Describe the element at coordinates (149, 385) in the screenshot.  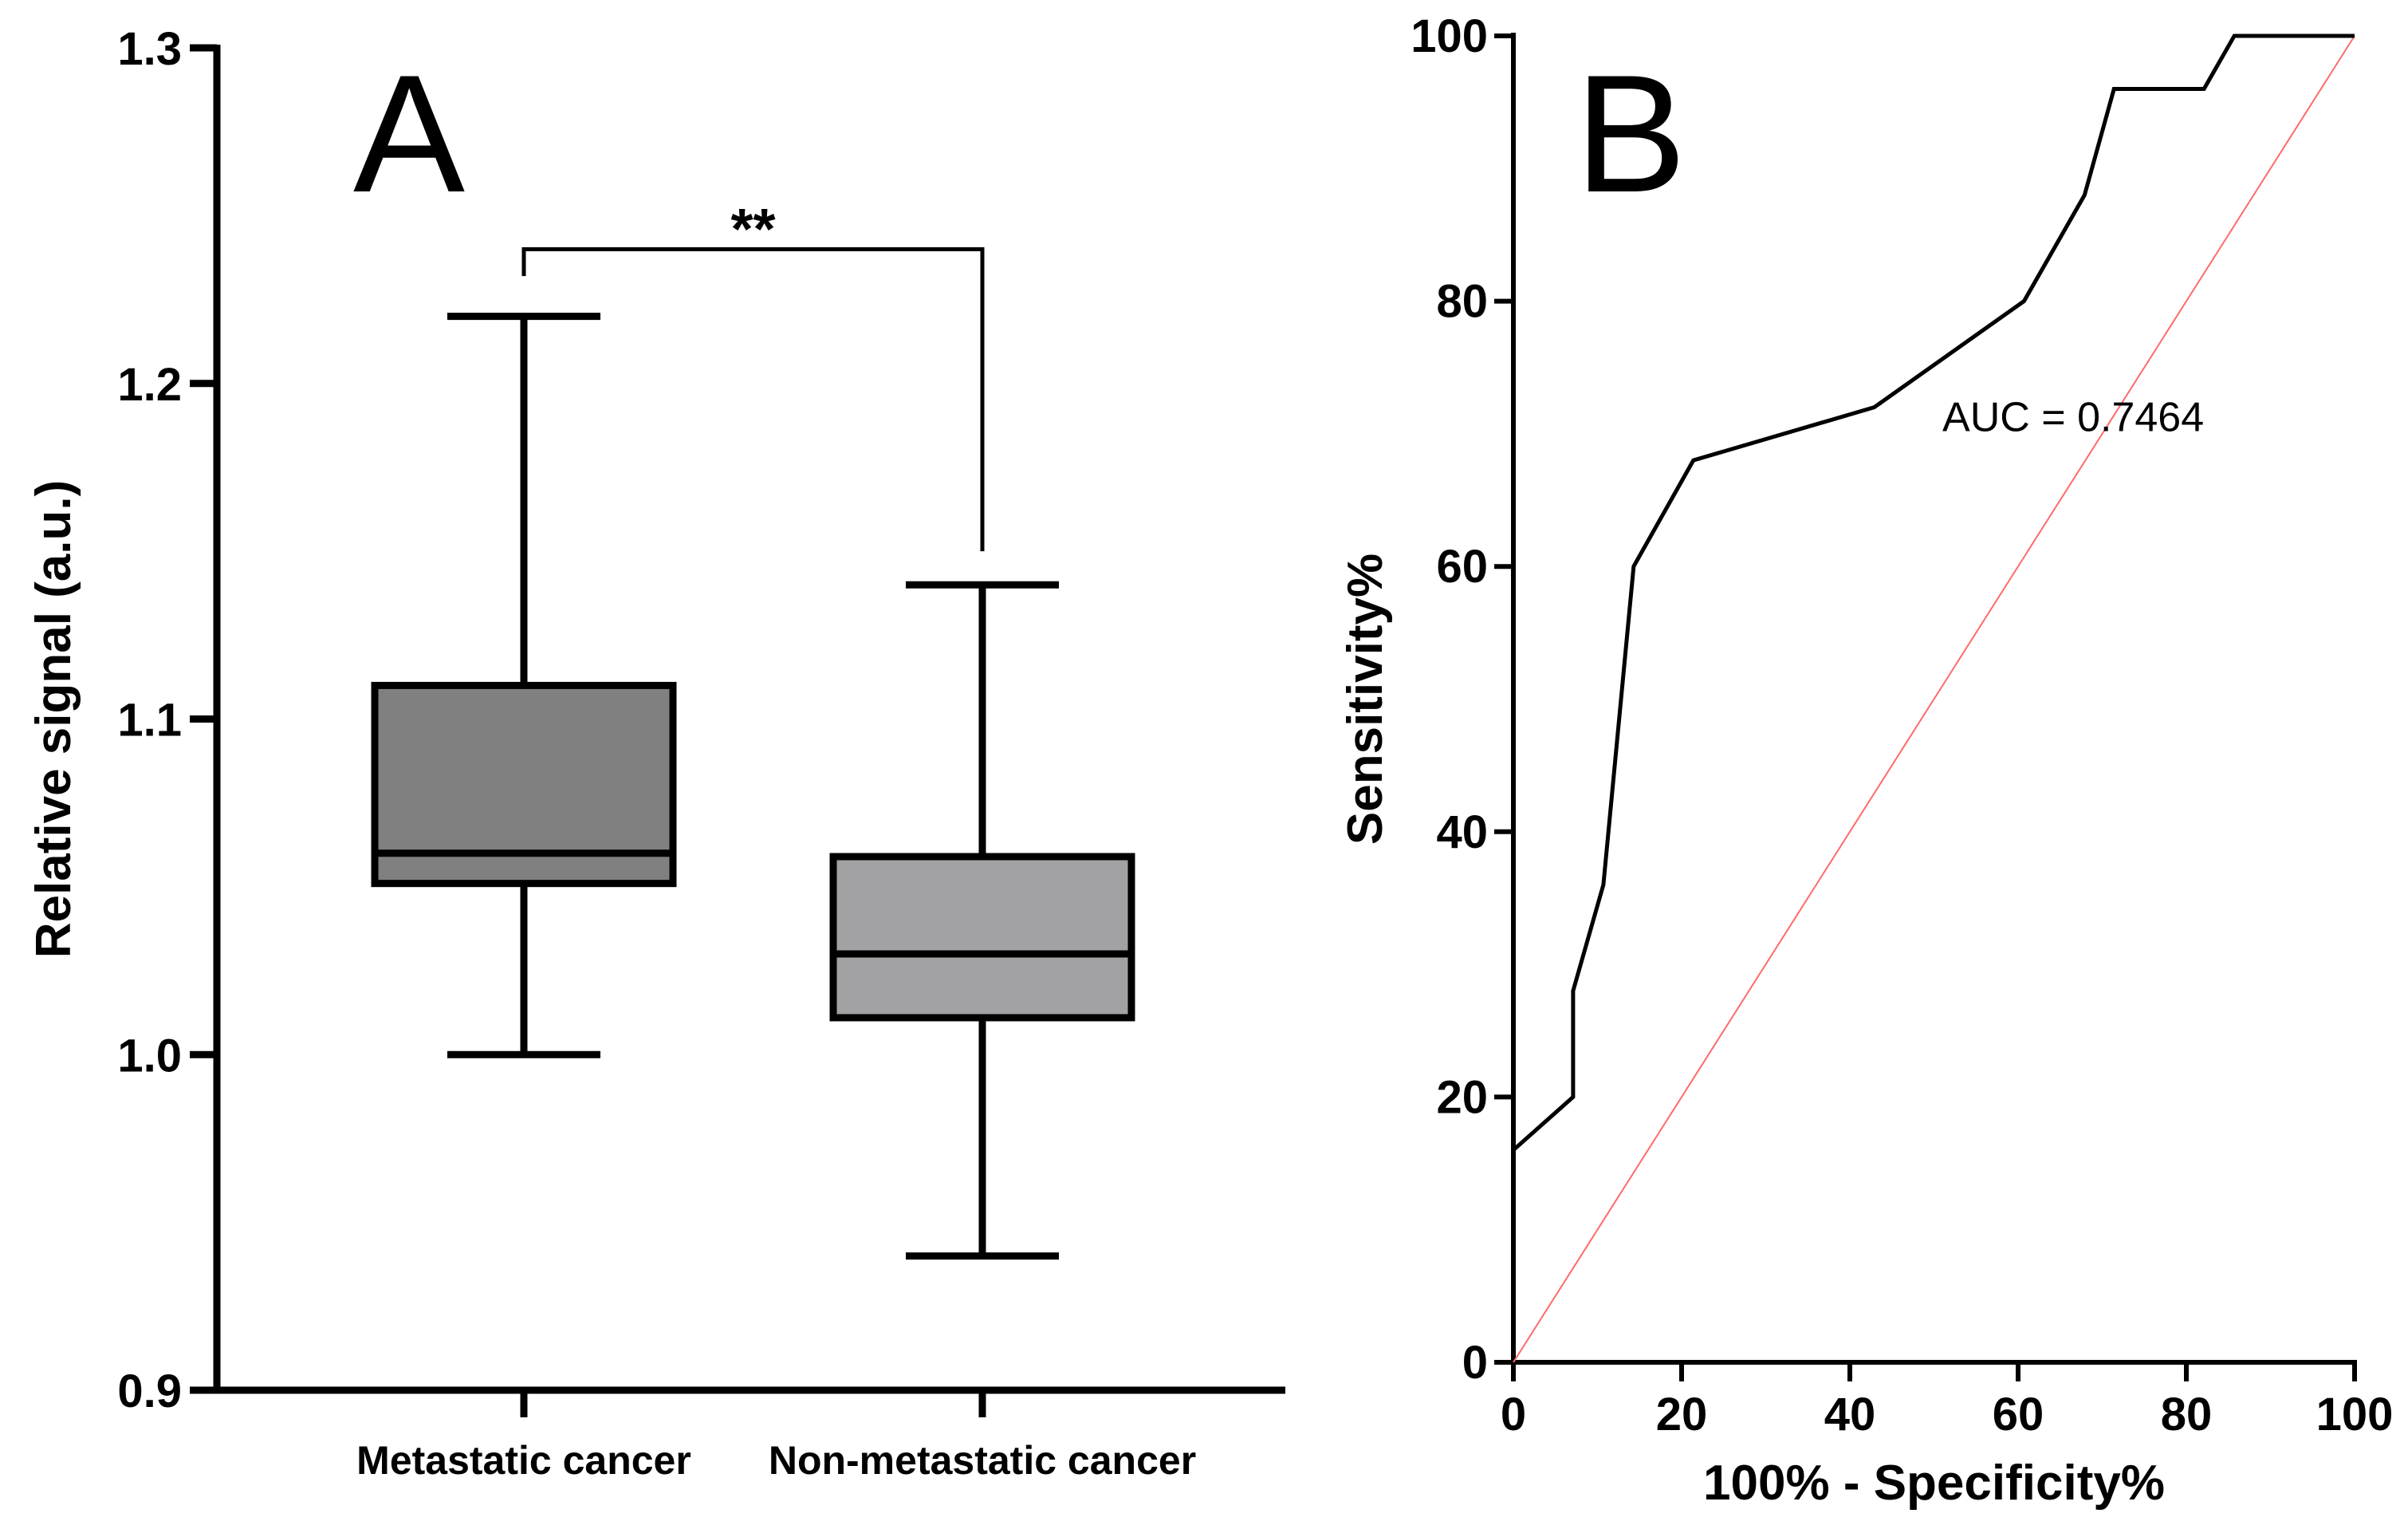
I see `y-tick-label: 1.2` at that location.